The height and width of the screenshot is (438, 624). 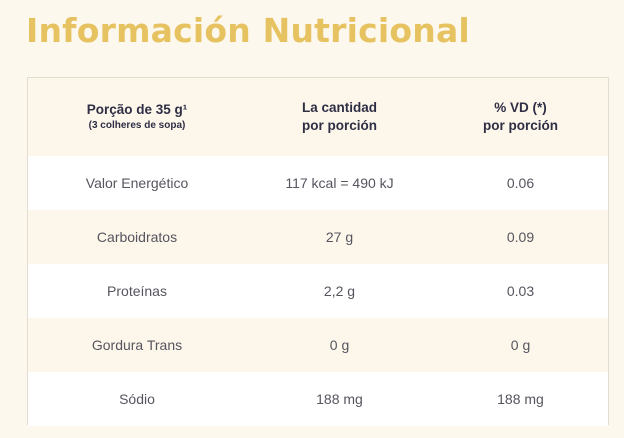 I want to click on nutrient-amount: 188 mg, so click(x=339, y=399).